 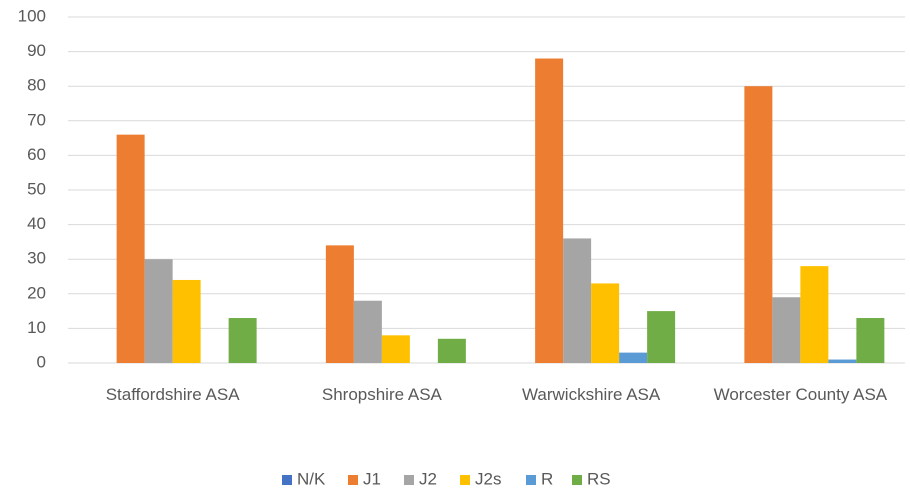 I want to click on x-tick-label: Shropshire ASA, so click(x=381, y=394).